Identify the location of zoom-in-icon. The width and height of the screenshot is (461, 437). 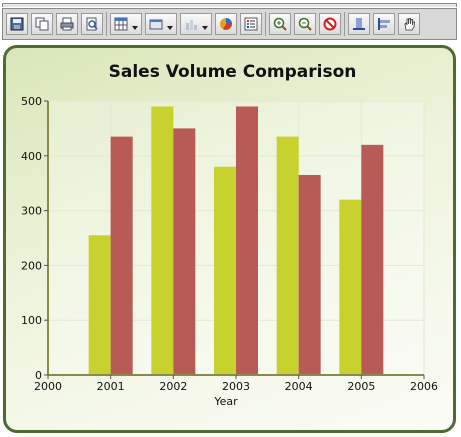
(280, 24).